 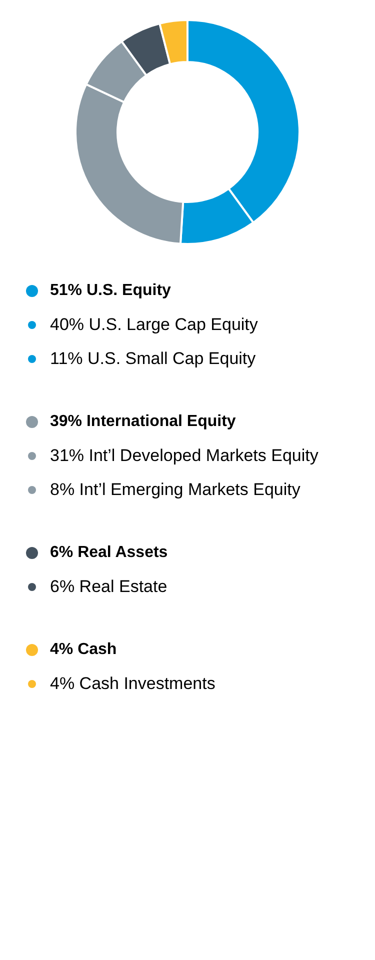 What do you see at coordinates (143, 422) in the screenshot?
I see `text: 39% International Equity` at bounding box center [143, 422].